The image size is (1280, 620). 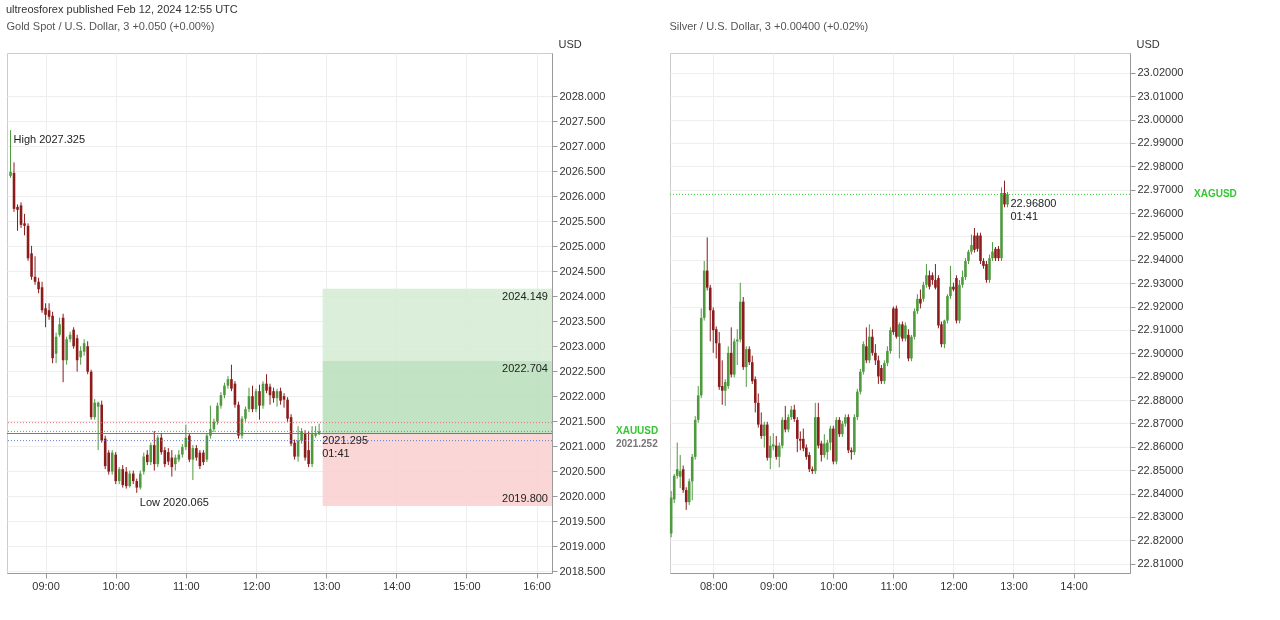 I want to click on annotation: Low 2020.065, so click(x=174, y=501).